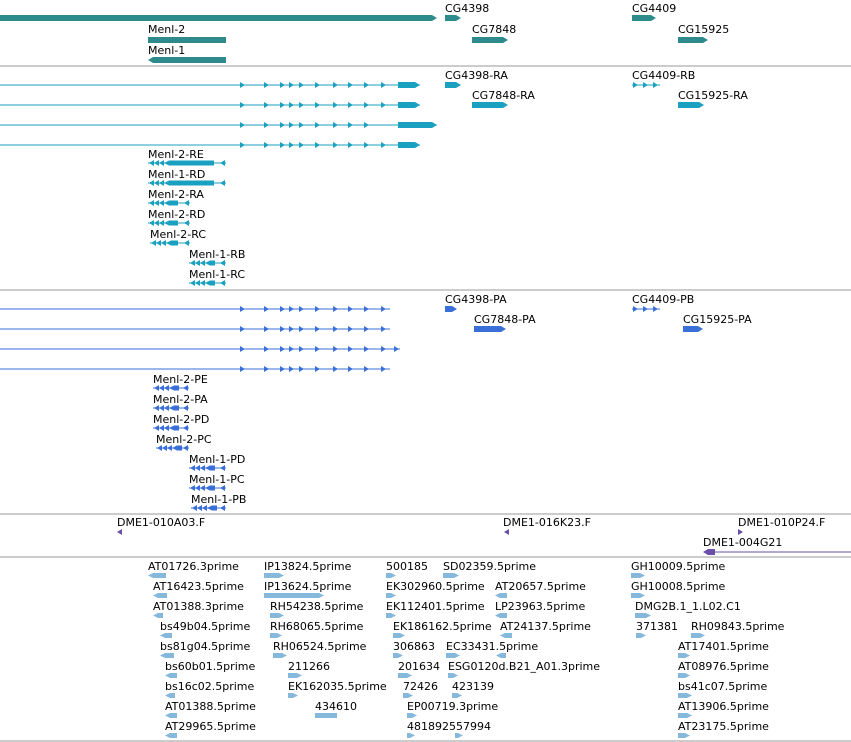  I want to click on est-bar-ec33431, so click(453, 655).